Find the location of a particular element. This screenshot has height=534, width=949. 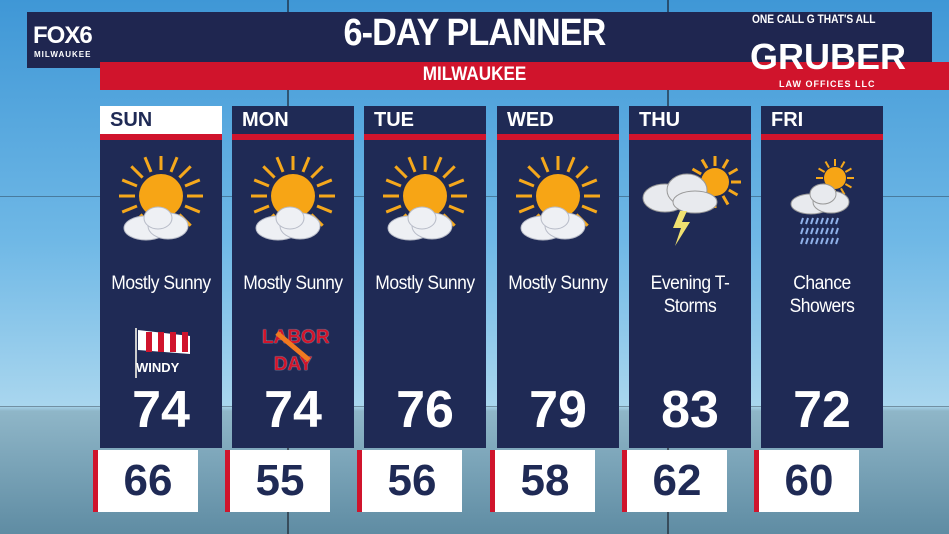

low-temp: 66 is located at coordinates (145, 481).